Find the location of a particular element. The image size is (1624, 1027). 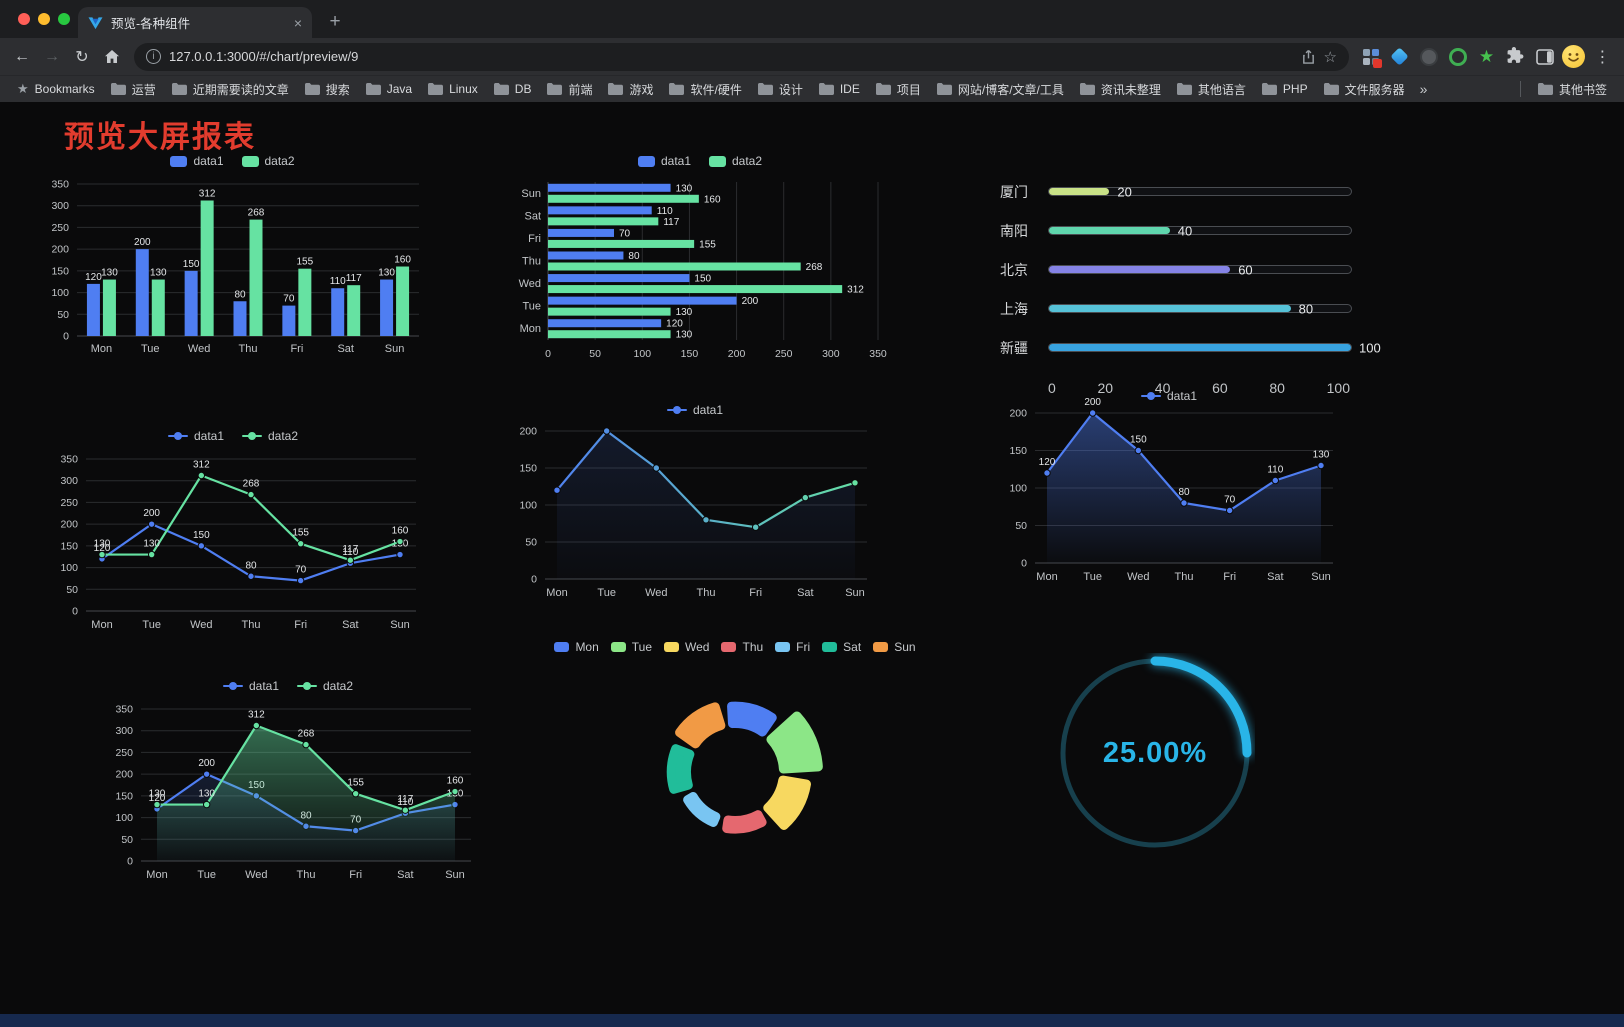

bookmark-folder: 设计 is located at coordinates (780, 89).